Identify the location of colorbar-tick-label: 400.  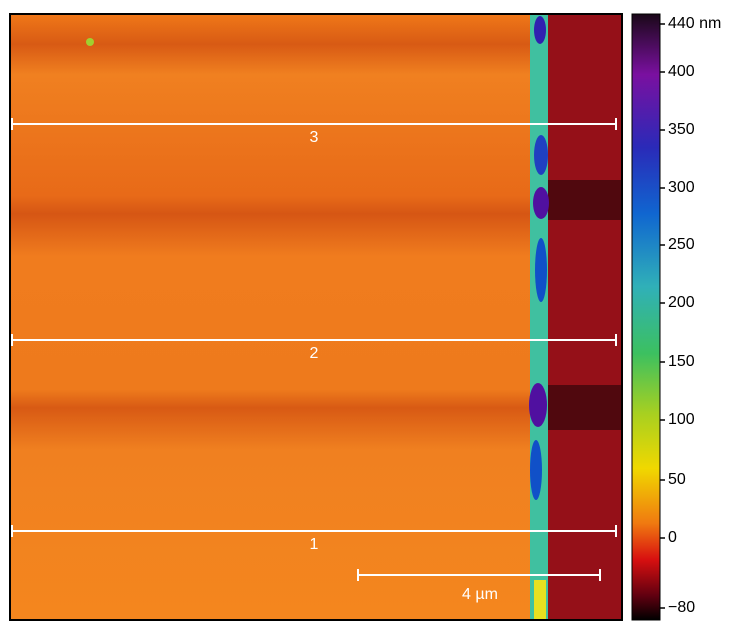
(681, 71).